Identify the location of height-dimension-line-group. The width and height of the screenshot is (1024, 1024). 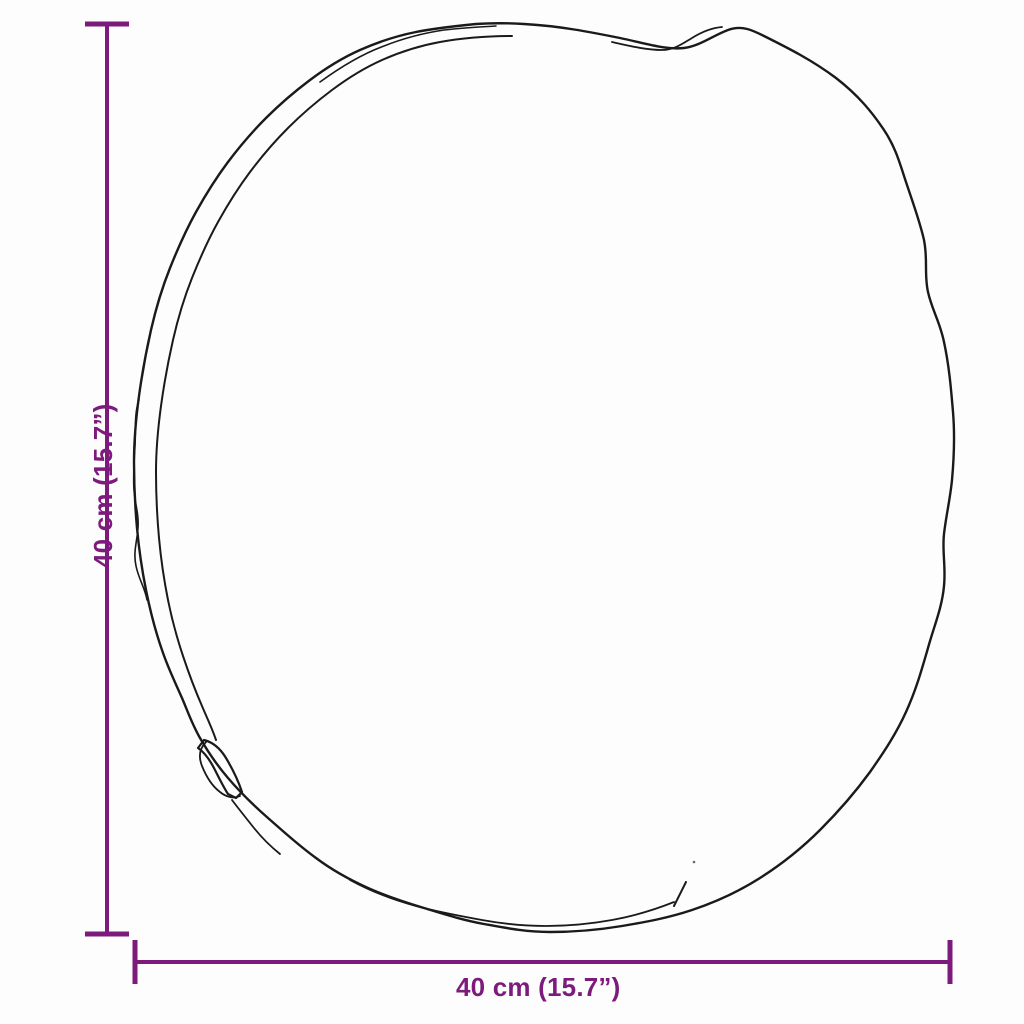
(107, 479).